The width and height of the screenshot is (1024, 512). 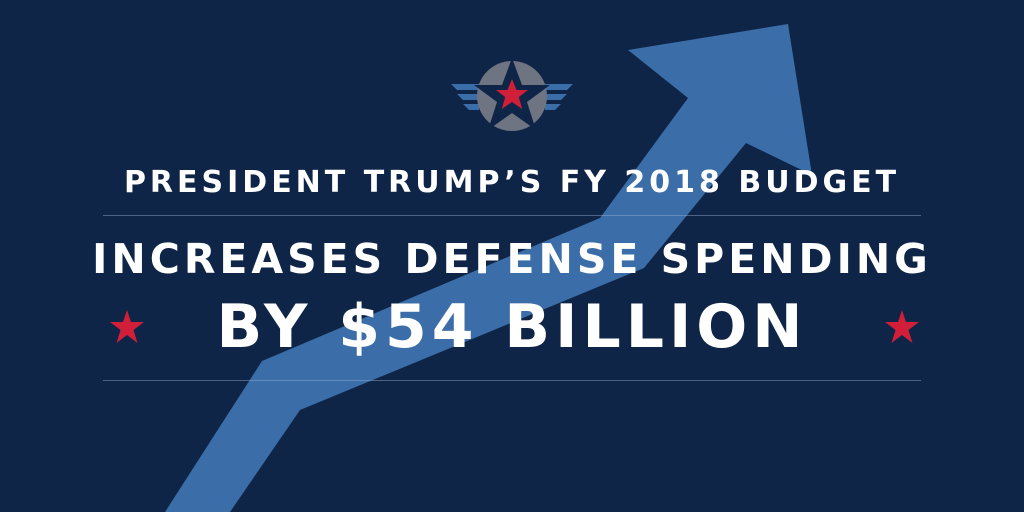 I want to click on budget-heading: PRESIDENT TRUMP’S FY 2018 BUDGET, so click(x=512, y=182).